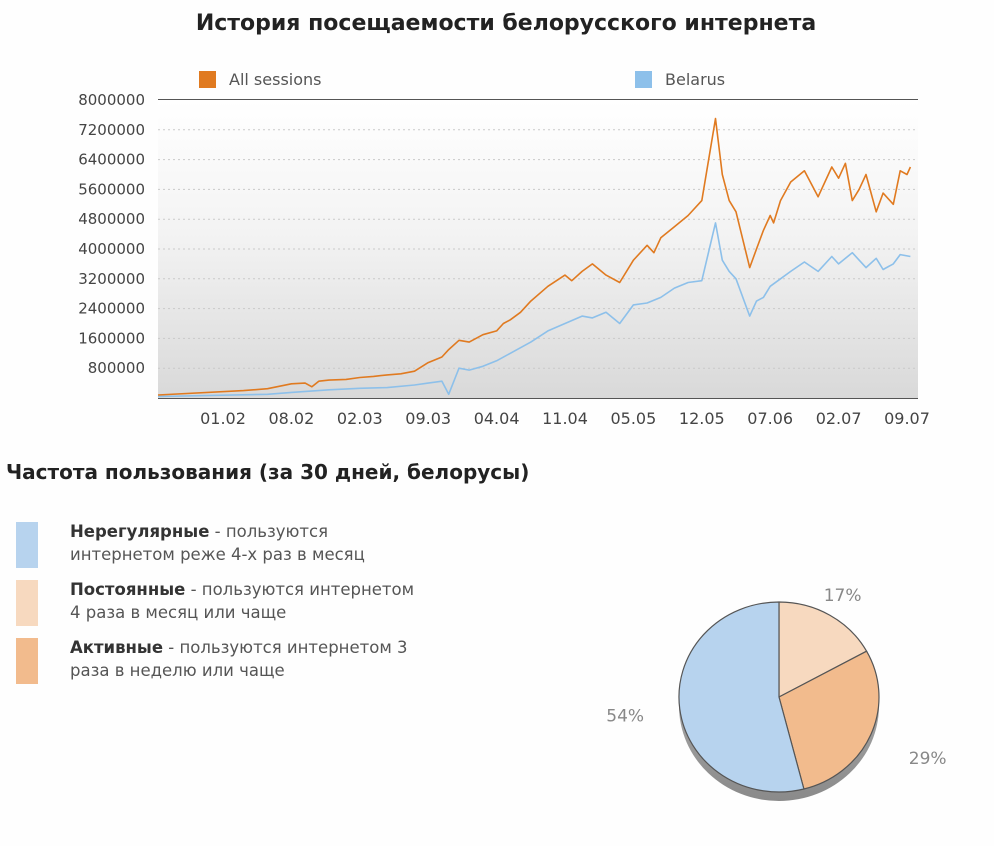 This screenshot has height=846, width=994. What do you see at coordinates (177, 670) in the screenshot?
I see `pie-legend-desc: раза в неделю или чаще` at bounding box center [177, 670].